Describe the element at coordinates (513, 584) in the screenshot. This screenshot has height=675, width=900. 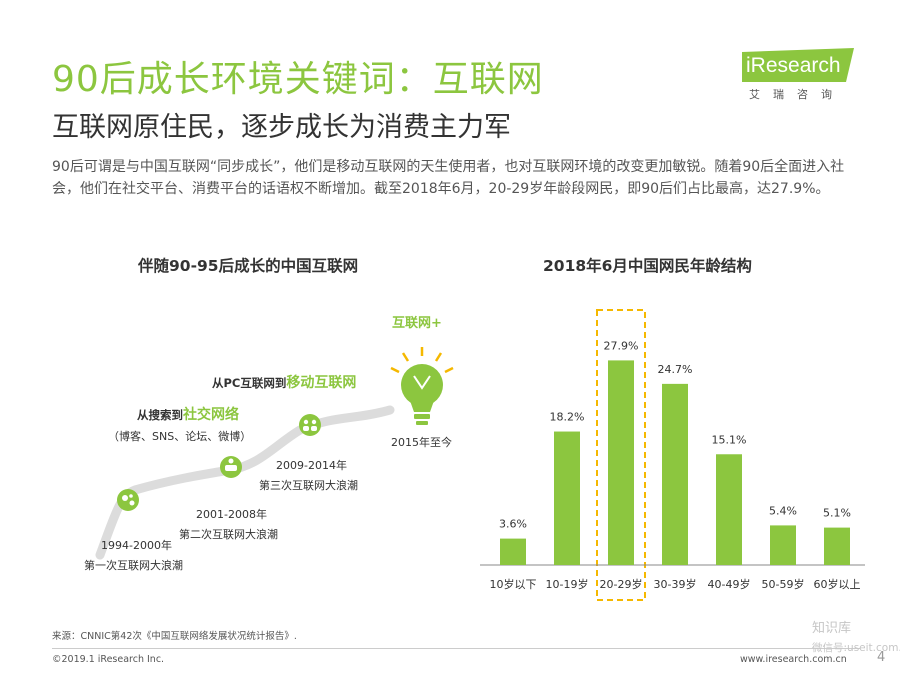
I see `category-label-0: 10岁以下` at that location.